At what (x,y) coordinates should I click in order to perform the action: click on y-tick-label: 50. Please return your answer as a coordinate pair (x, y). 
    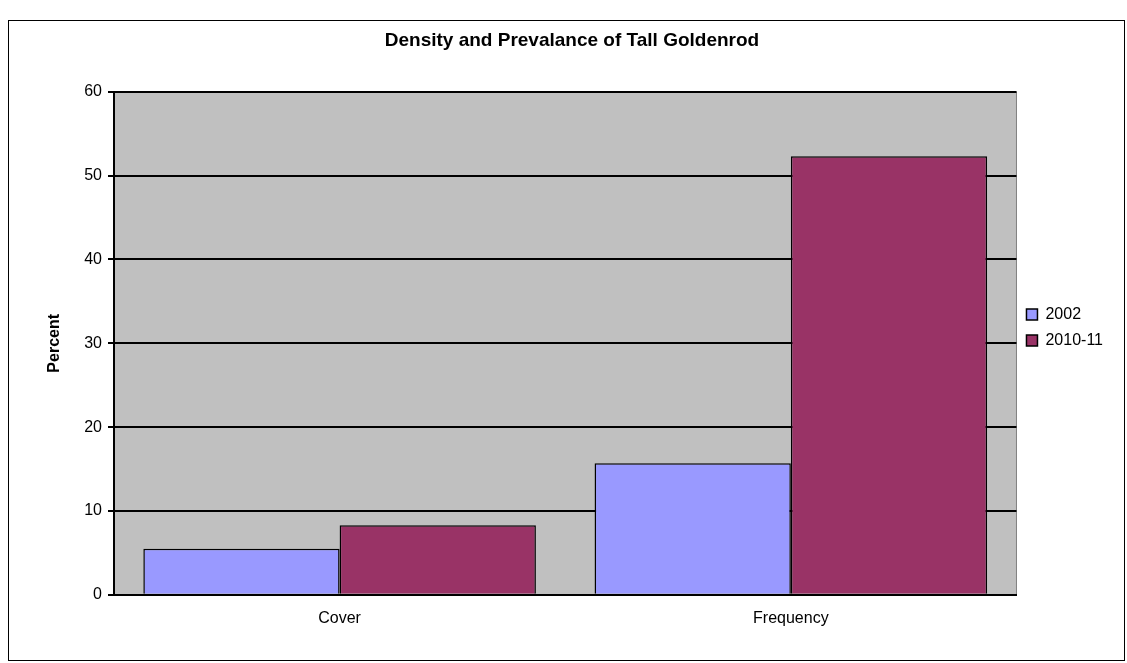
    Looking at the image, I should click on (93, 175).